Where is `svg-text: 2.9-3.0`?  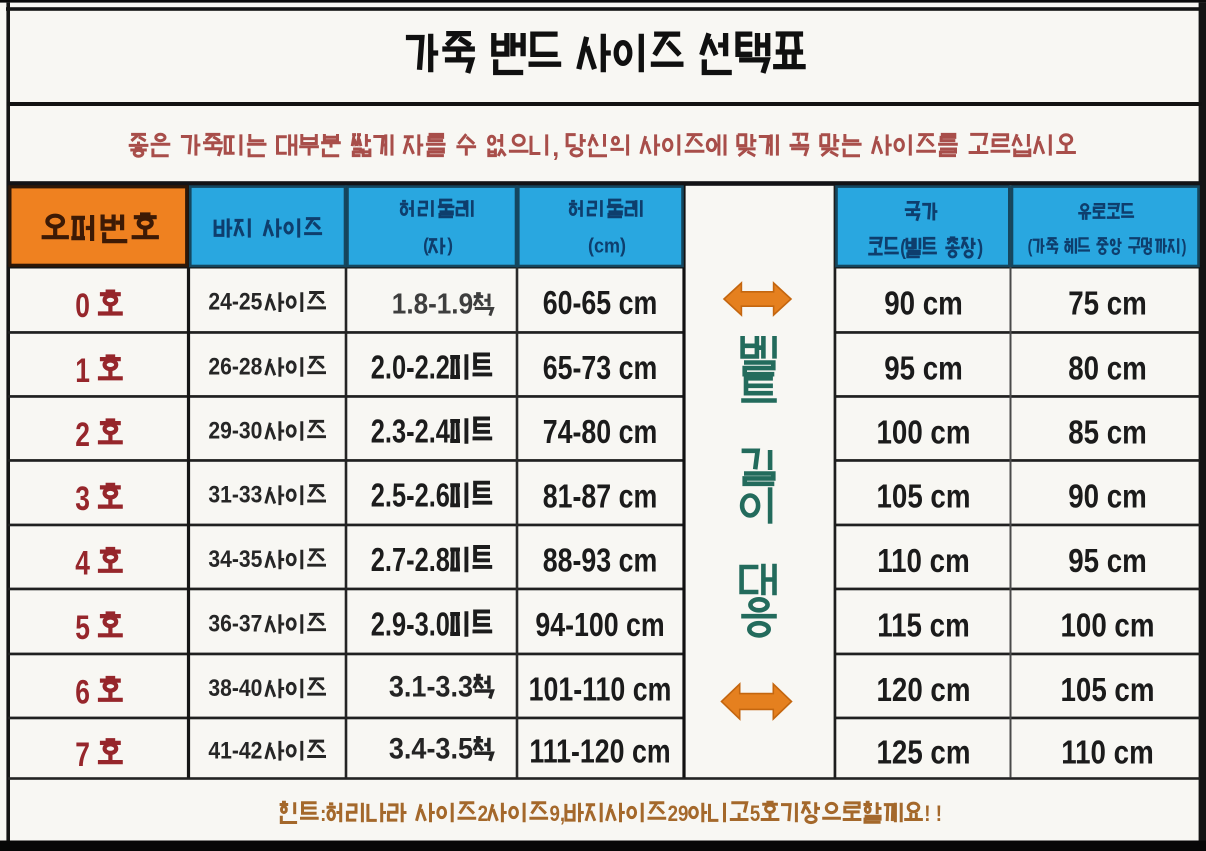
svg-text: 2.9-3.0 is located at coordinates (410, 624).